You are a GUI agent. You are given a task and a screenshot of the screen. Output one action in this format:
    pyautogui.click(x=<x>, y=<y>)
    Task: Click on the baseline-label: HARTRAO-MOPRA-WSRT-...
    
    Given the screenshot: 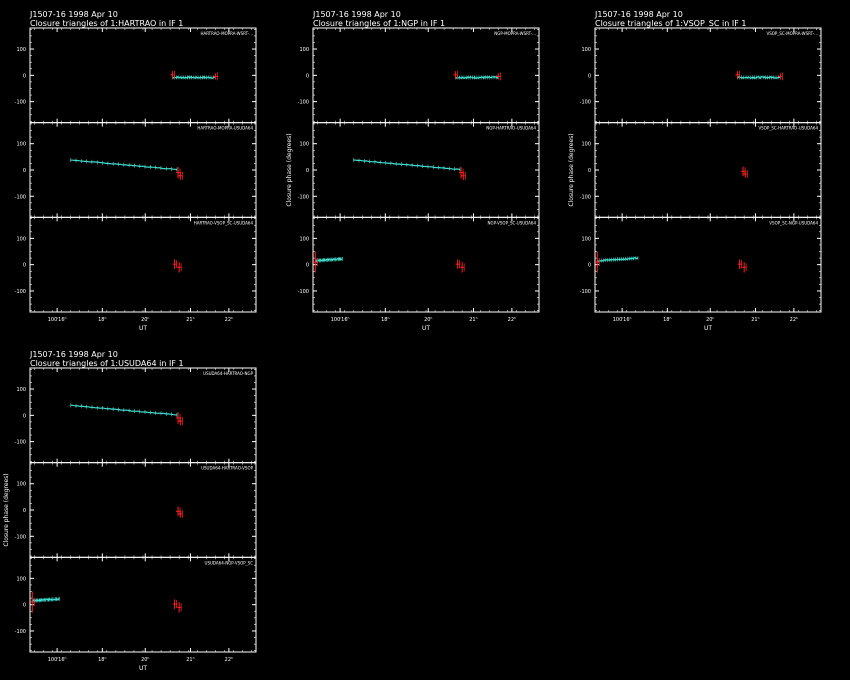 What is the action you would take?
    pyautogui.click(x=226, y=33)
    